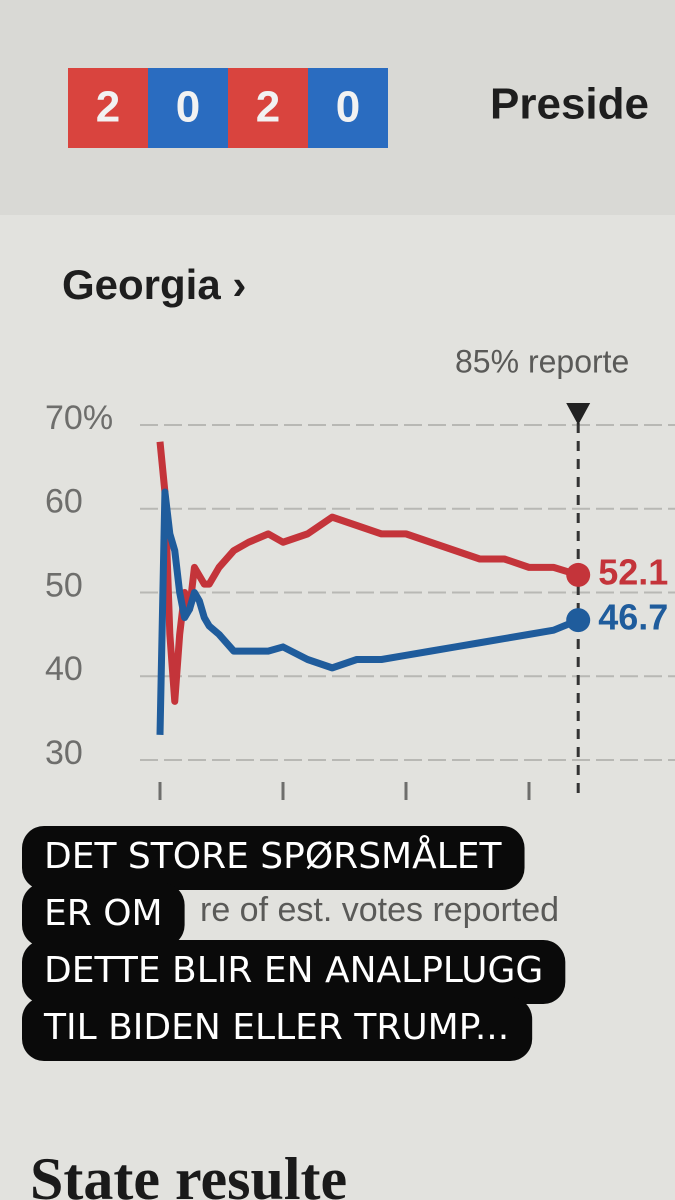  I want to click on y-tick-label: 30, so click(64, 753).